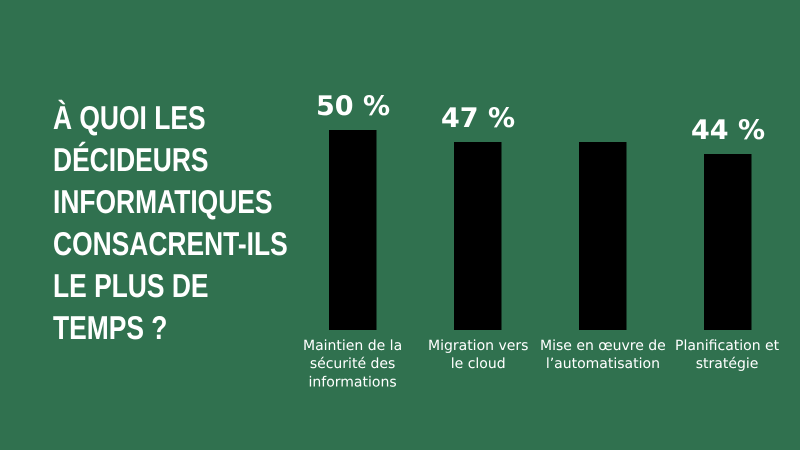 The image size is (800, 450). I want to click on x-tick-label: Migration vers le cloud, so click(478, 355).